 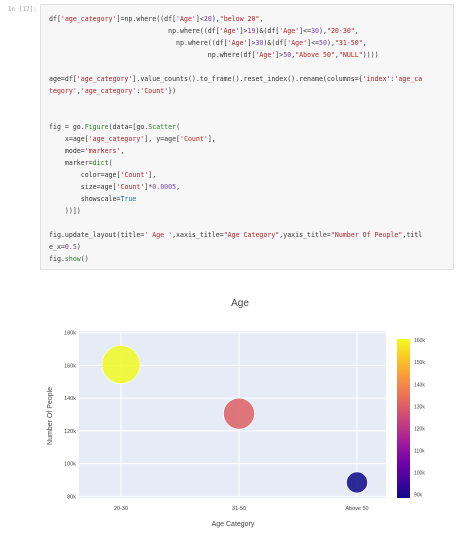 What do you see at coordinates (419, 341) in the screenshot?
I see `colorbar-tick-label: 160k` at bounding box center [419, 341].